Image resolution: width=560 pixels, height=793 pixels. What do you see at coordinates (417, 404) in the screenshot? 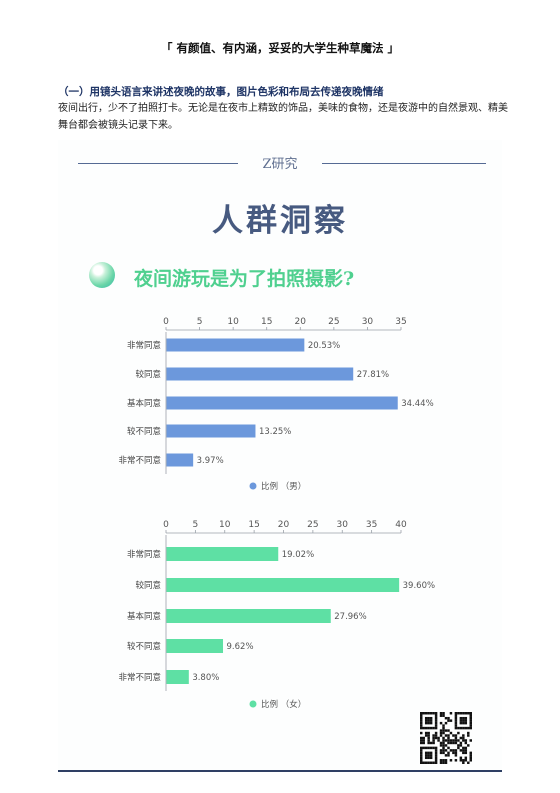
I see `data-label: 34.44%` at bounding box center [417, 404].